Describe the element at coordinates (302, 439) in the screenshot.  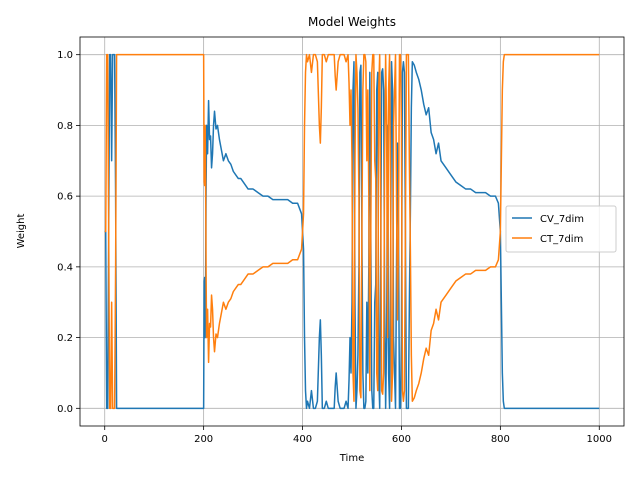
I see `x-tick-label: 400` at that location.